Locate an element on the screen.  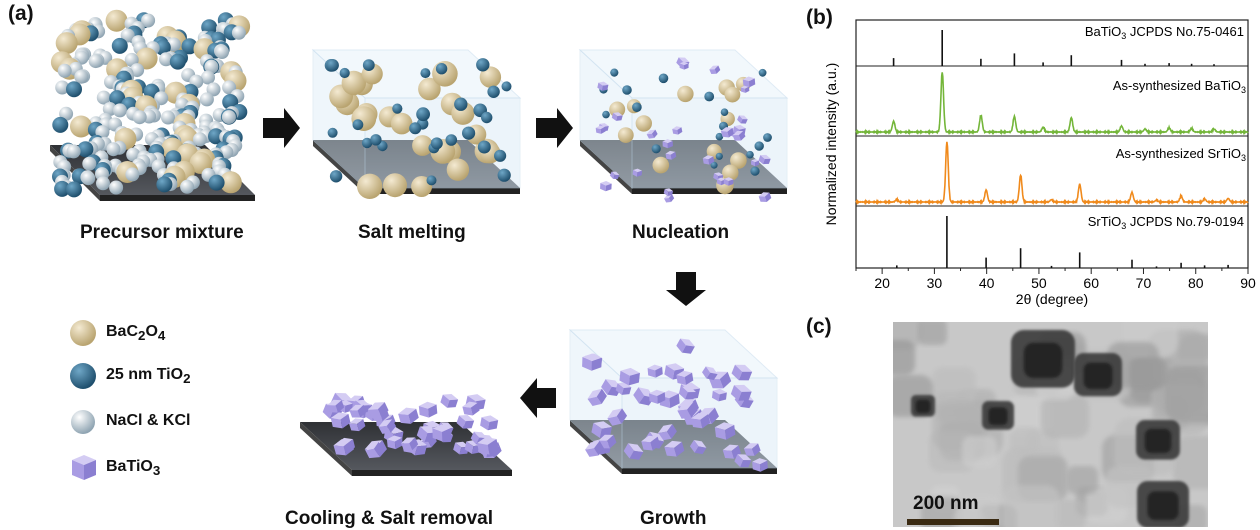
blue-sphere-icon is located at coordinates (83, 376).